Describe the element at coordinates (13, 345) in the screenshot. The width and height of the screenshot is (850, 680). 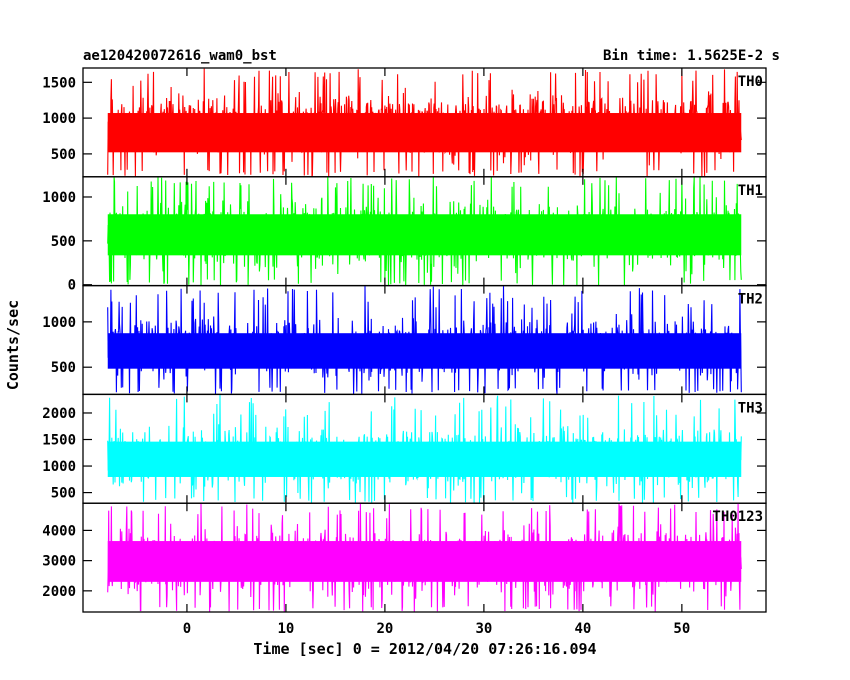
I see `y-axis-label: Counts/sec` at that location.